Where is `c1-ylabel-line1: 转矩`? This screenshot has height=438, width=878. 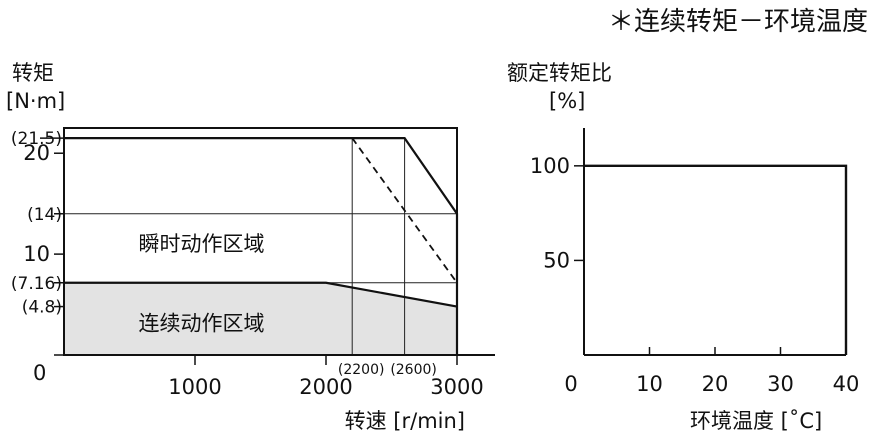 c1-ylabel-line1: 转矩 is located at coordinates (33, 73).